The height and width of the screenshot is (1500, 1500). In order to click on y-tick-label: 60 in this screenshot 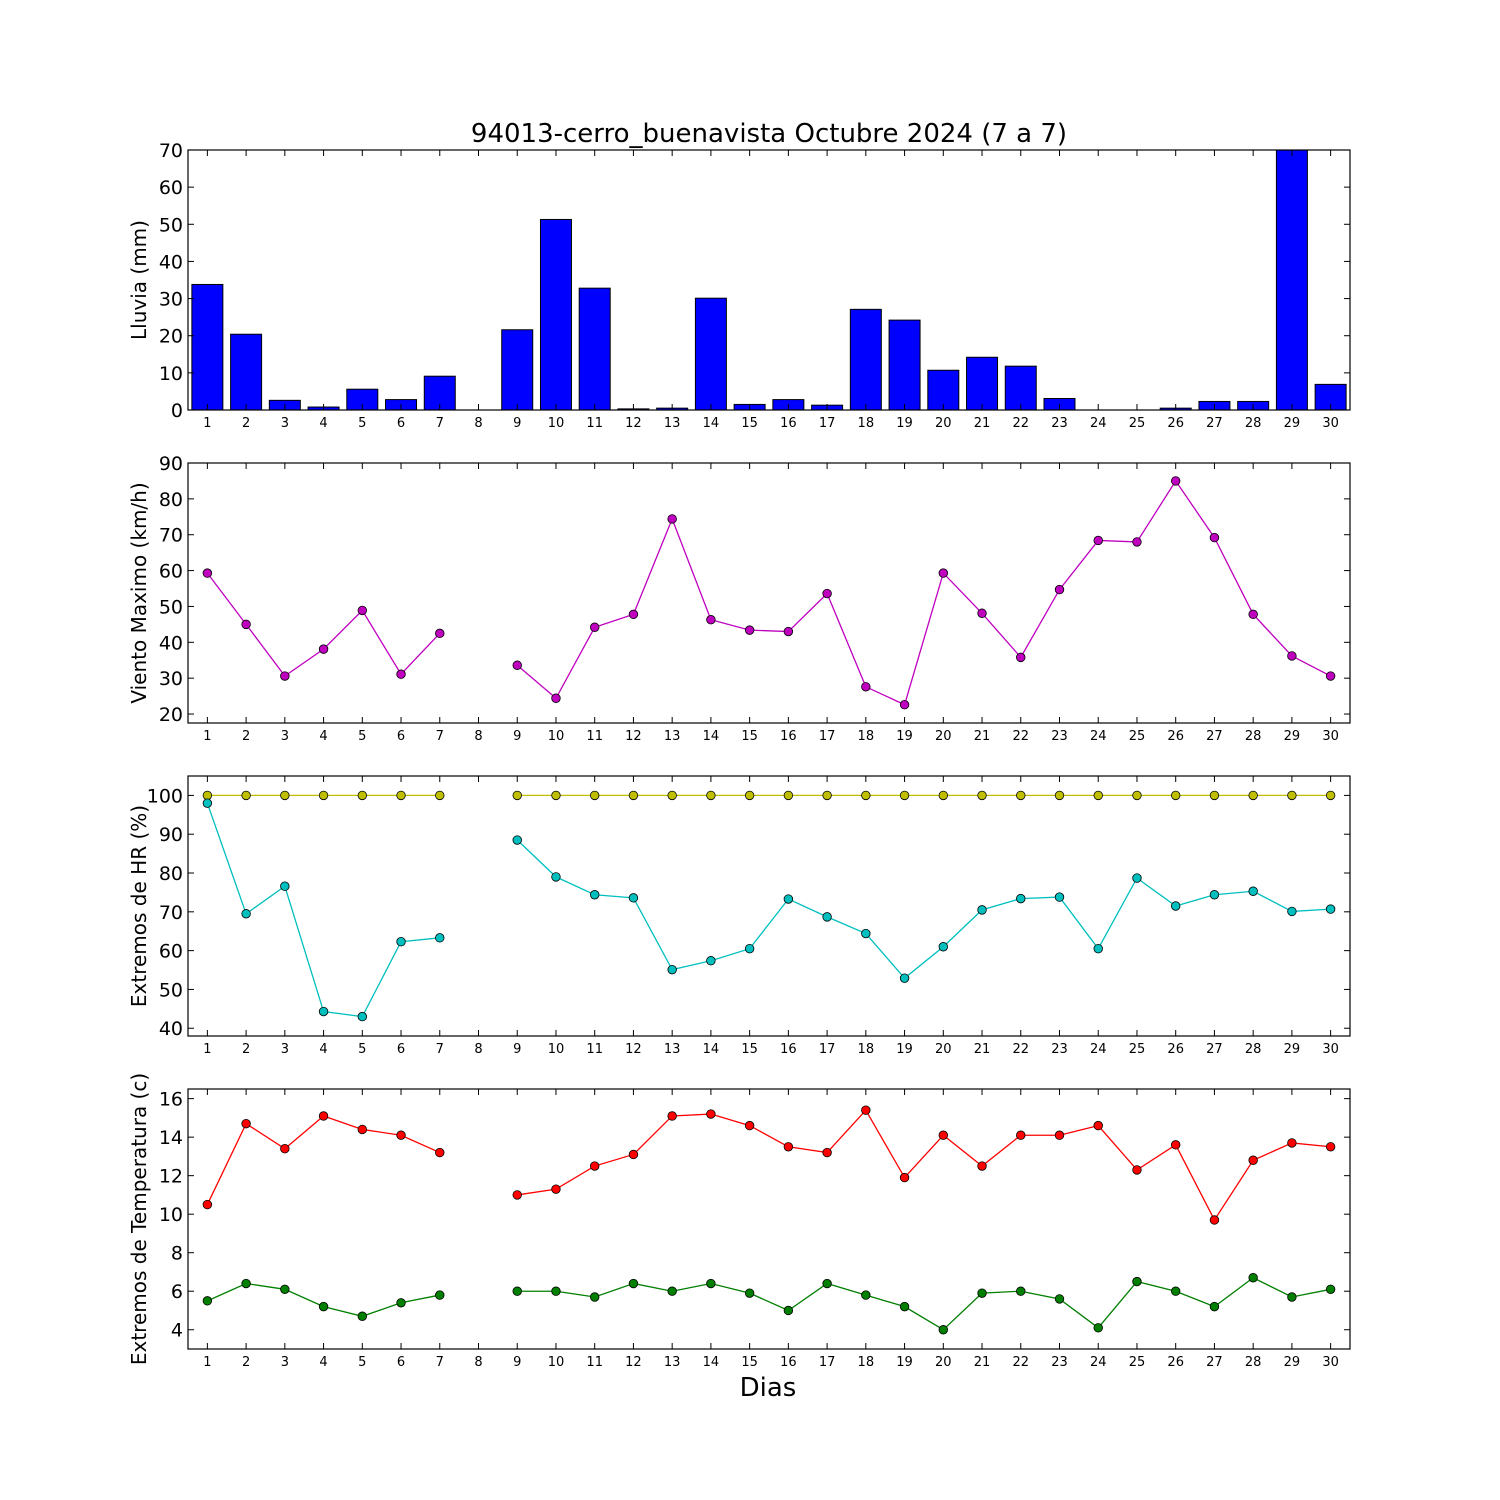, I will do `click(171, 572)`.